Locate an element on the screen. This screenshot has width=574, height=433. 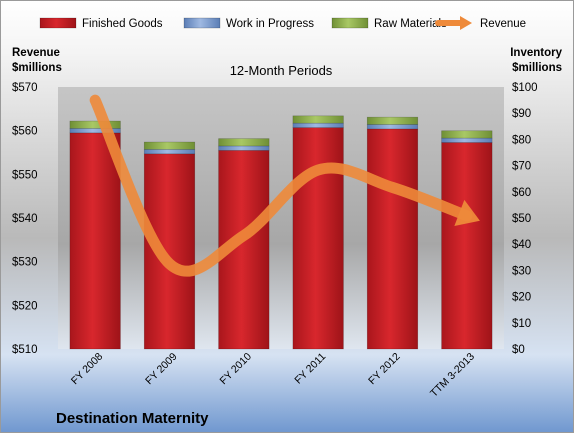
y-left-tick-label: $510 is located at coordinates (25, 350).